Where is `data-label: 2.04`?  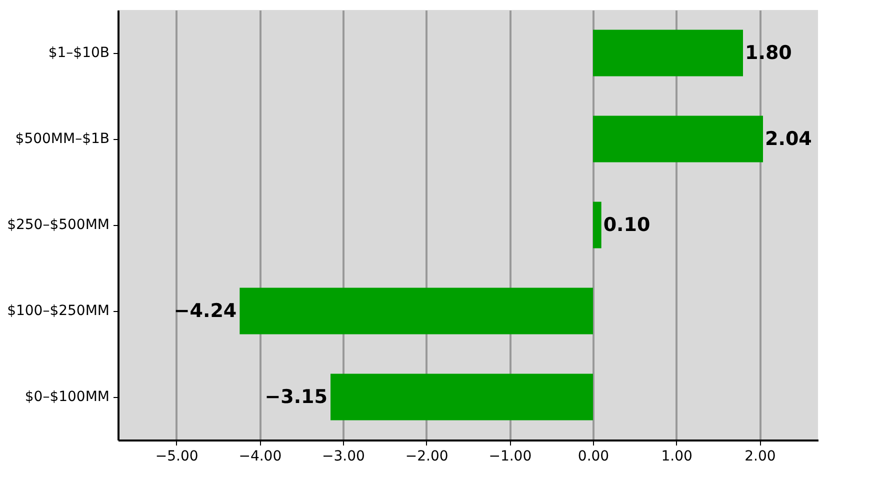 data-label: 2.04 is located at coordinates (788, 139).